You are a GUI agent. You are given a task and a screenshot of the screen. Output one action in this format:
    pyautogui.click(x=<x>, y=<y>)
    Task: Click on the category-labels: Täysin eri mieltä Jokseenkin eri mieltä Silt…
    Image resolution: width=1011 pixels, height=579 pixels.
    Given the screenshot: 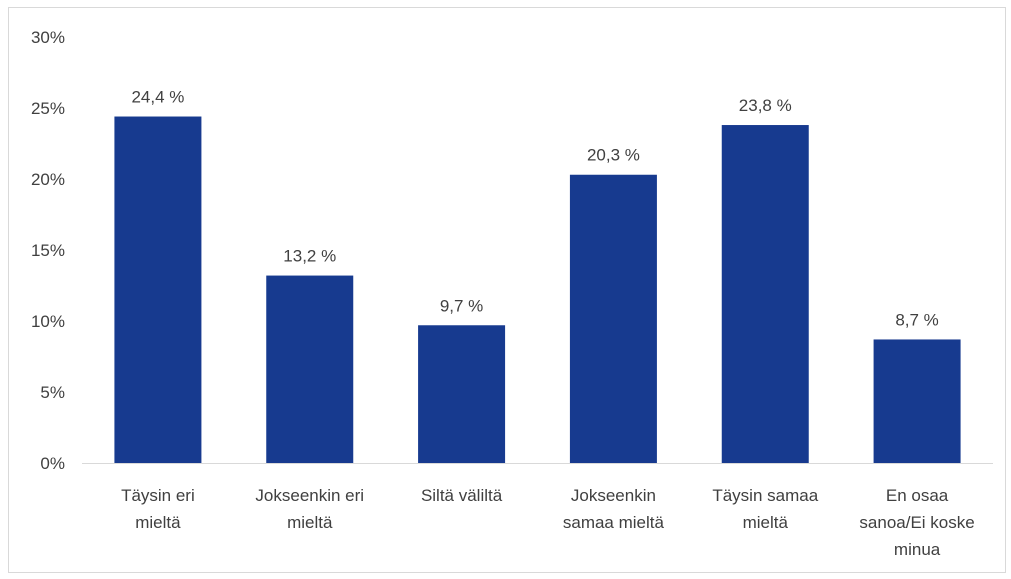 What is the action you would take?
    pyautogui.click(x=548, y=522)
    